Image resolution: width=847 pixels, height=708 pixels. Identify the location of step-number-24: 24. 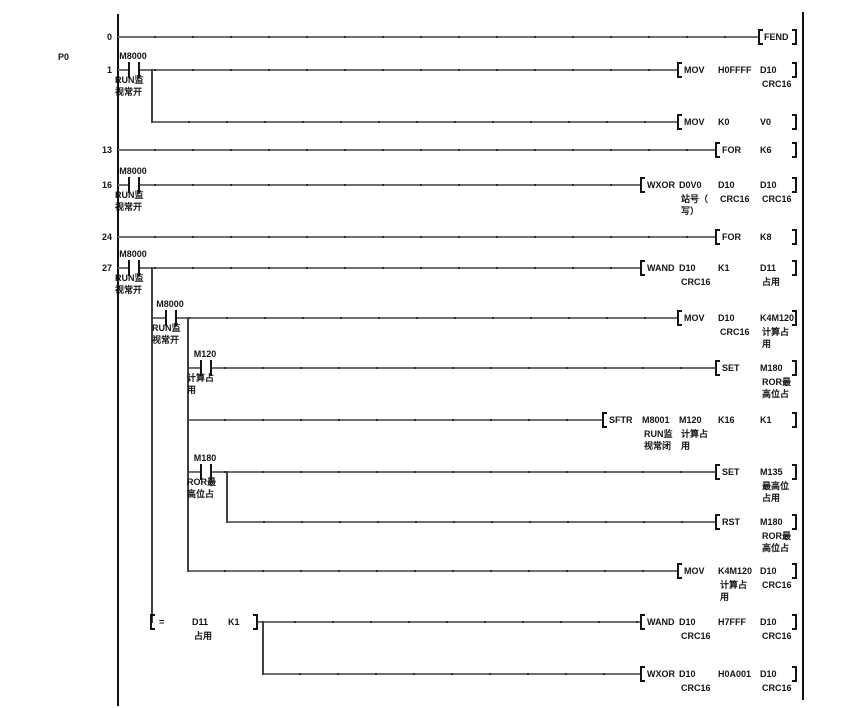
(106, 237).